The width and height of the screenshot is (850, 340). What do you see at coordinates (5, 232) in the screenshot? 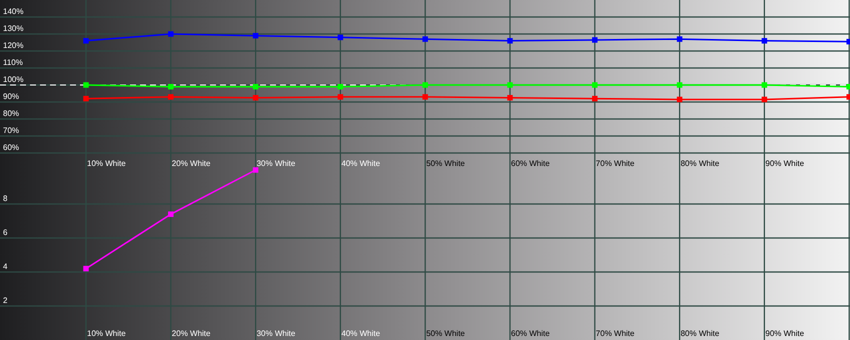
I see `y-tick-label: 6` at bounding box center [5, 232].